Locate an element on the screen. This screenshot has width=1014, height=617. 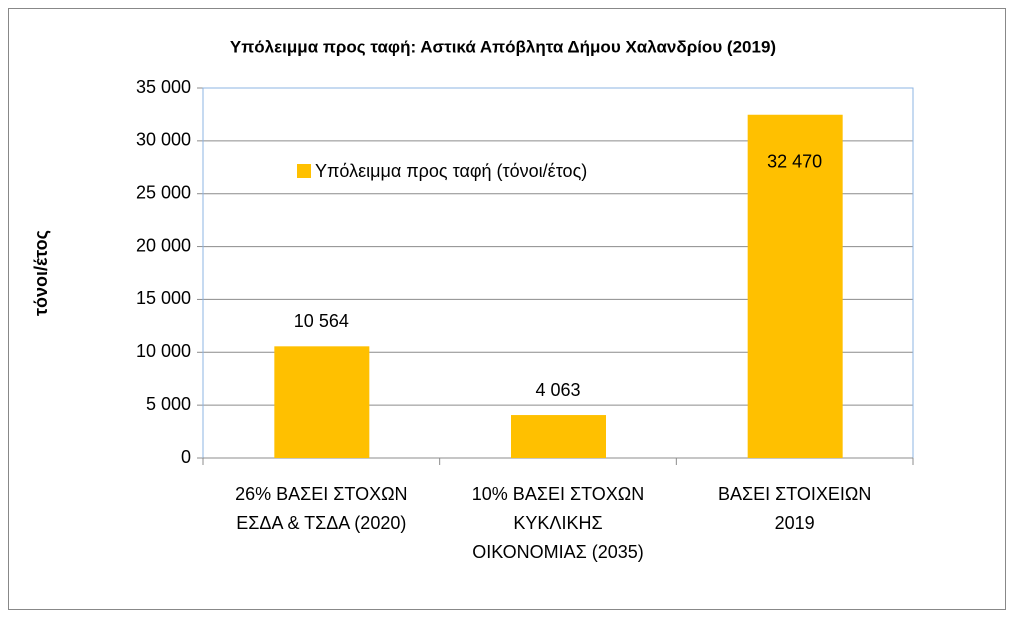
y-tick-label: 20 000 is located at coordinates (163, 245).